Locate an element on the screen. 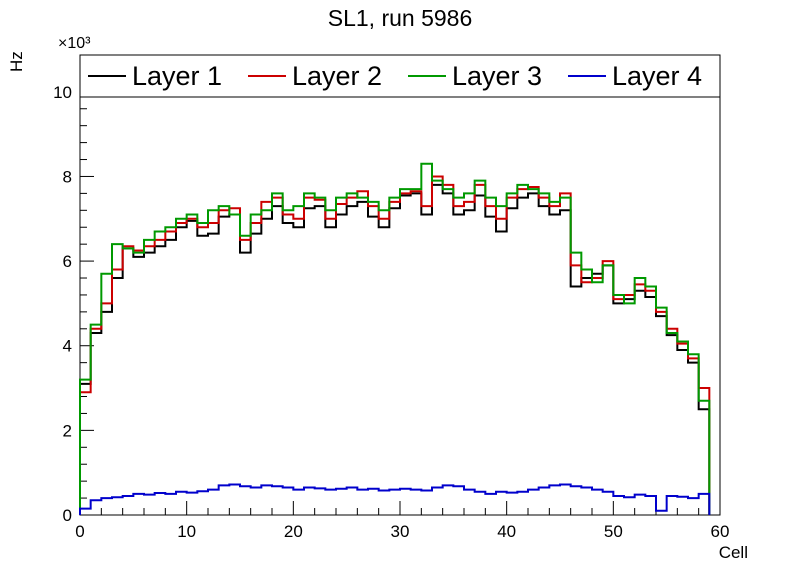  legend-box is located at coordinates (400, 76).